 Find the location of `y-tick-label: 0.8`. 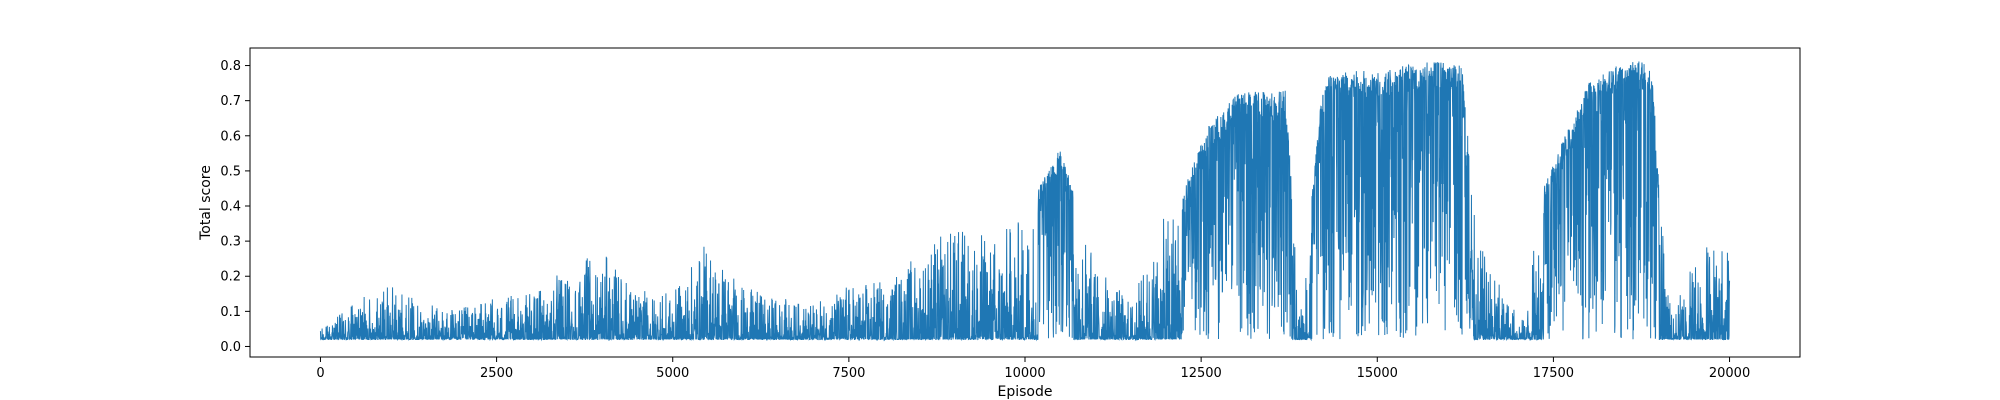

y-tick-label: 0.8 is located at coordinates (230, 66).